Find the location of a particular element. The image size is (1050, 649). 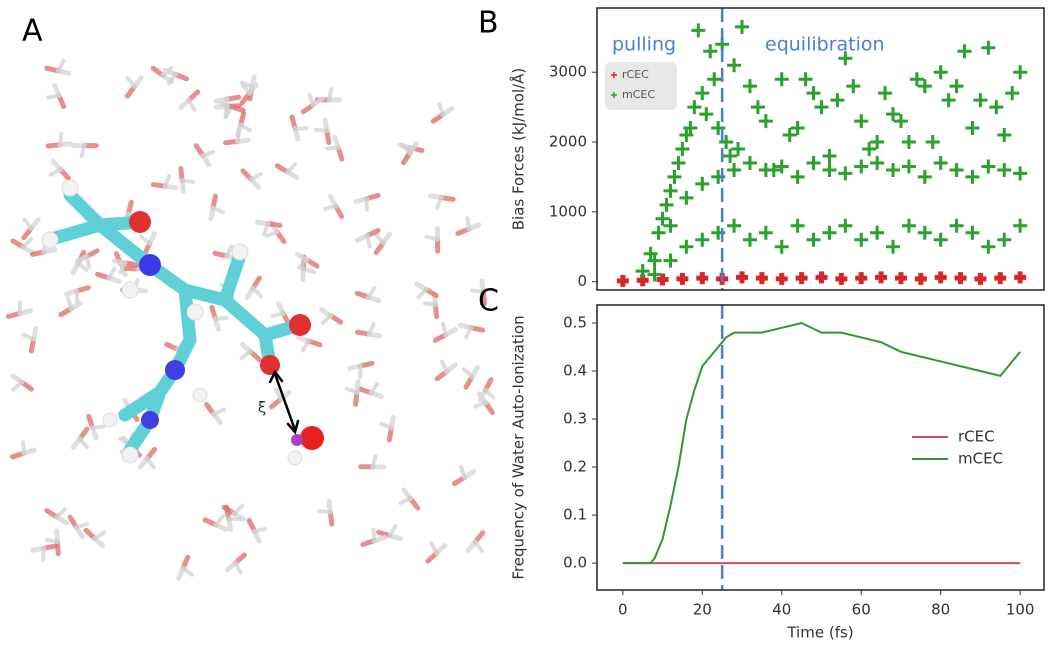

y-tick-label: 2000 is located at coordinates (568, 142).